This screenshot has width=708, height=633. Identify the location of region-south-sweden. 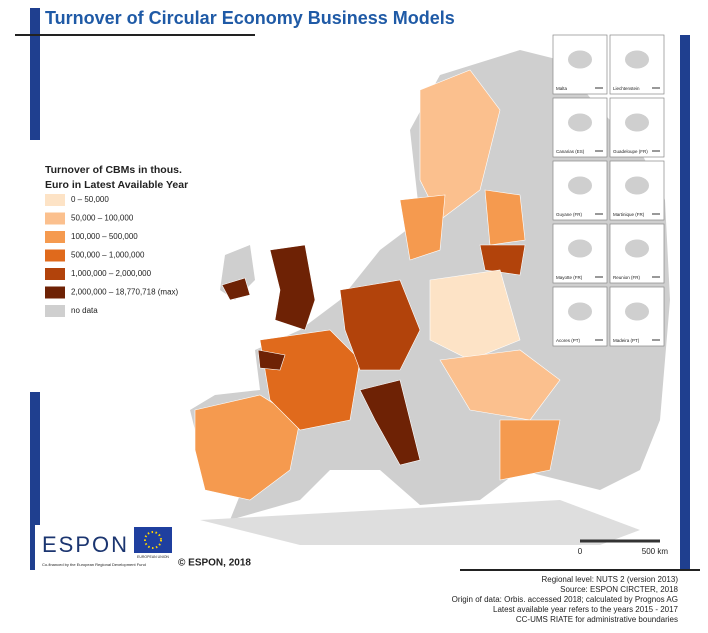
(422, 227).